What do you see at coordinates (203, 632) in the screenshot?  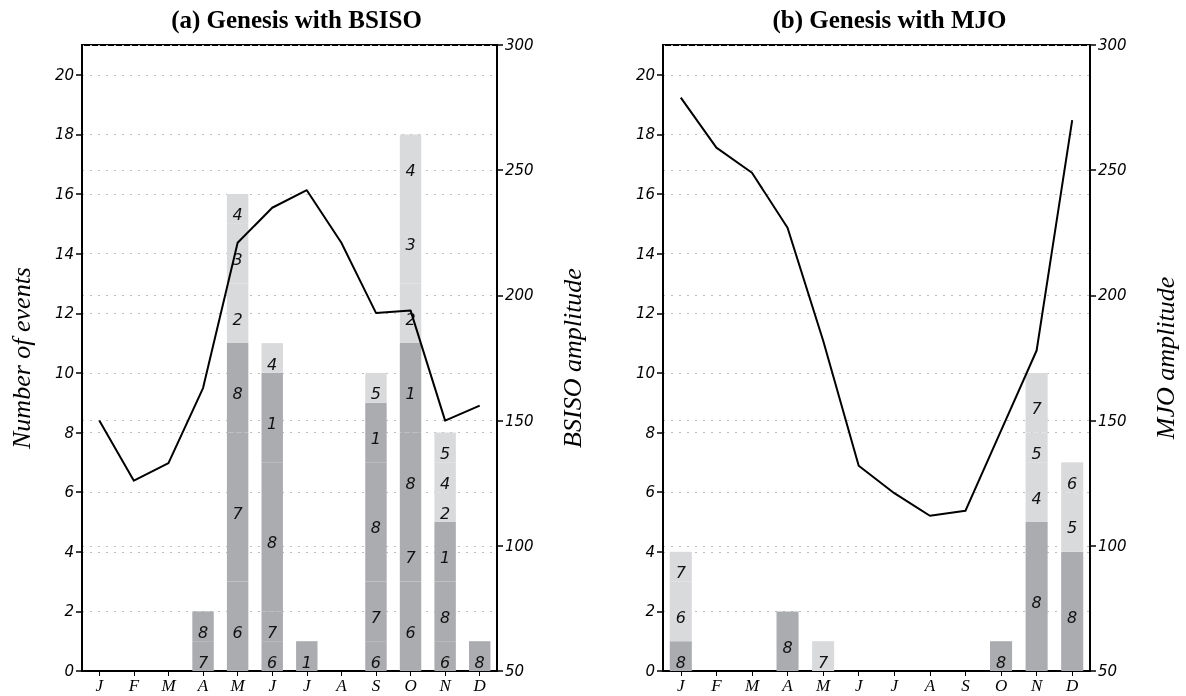 I see `series-label: 8` at bounding box center [203, 632].